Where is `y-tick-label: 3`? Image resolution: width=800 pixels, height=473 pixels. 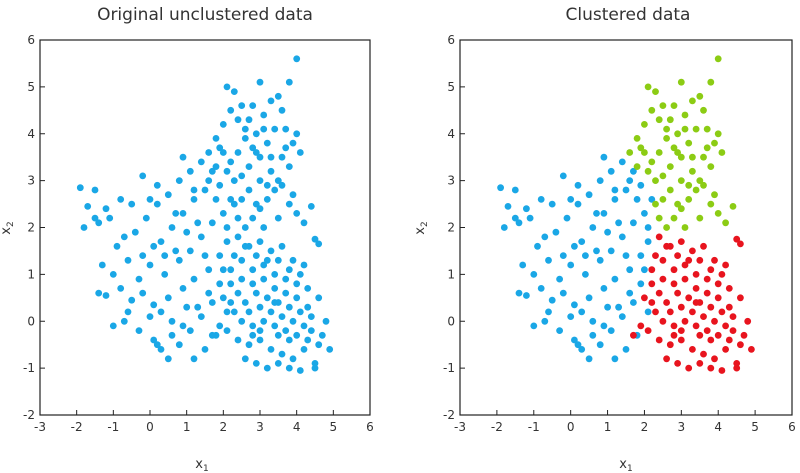 y-tick-label: 3 is located at coordinates (451, 181).